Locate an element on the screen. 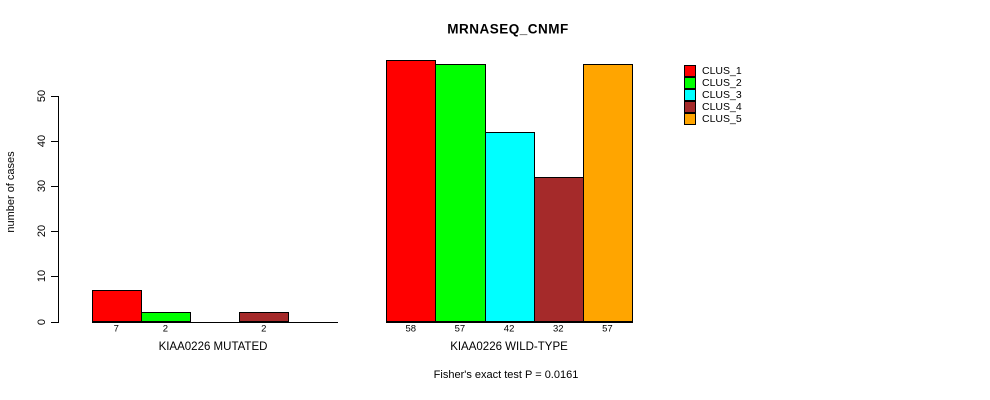 This screenshot has width=990, height=400. fisher-test-annotation: Fisher's exact test P = 0.0161 is located at coordinates (506, 375).